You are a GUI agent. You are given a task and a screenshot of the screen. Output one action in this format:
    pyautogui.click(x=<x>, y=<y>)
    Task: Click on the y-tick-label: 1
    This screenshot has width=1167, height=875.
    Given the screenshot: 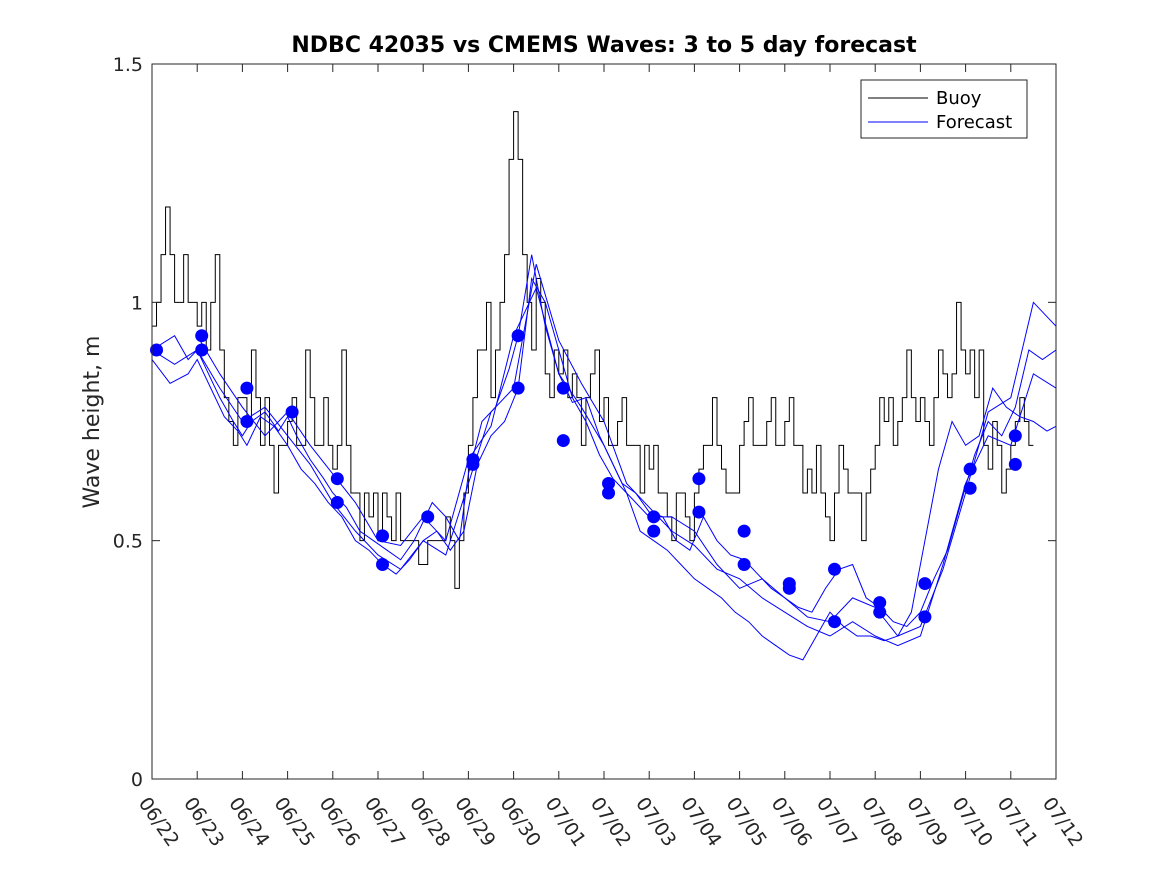 What is the action you would take?
    pyautogui.click(x=137, y=303)
    